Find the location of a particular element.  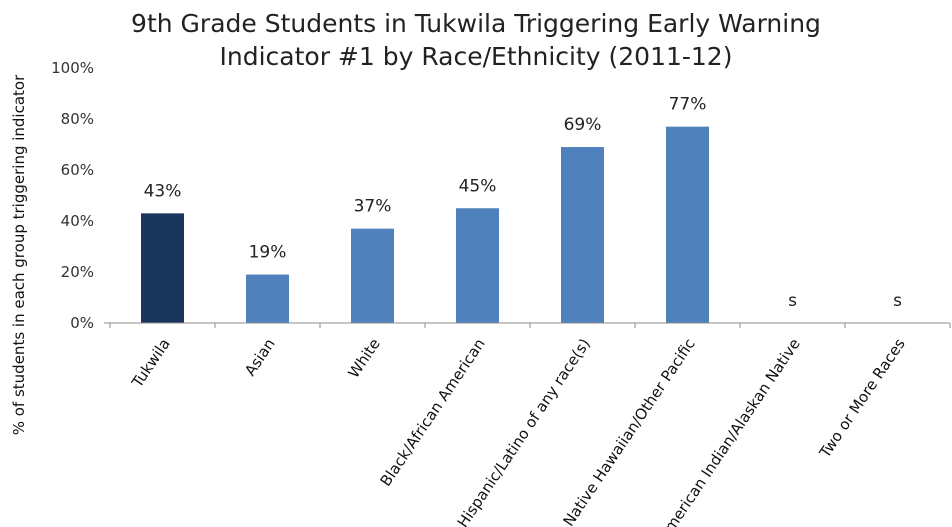

data-label: 19% is located at coordinates (268, 253).